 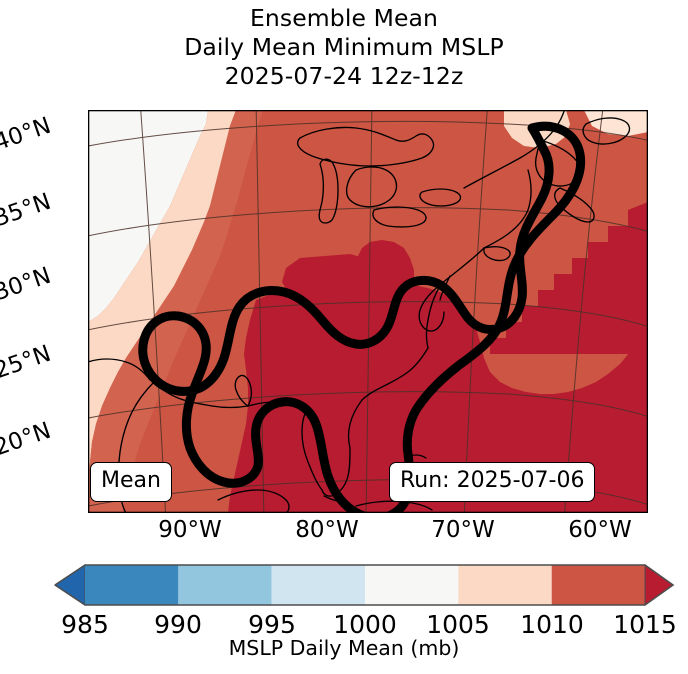 I want to click on colorbar-tick-1010: 1010, so click(x=552, y=624).